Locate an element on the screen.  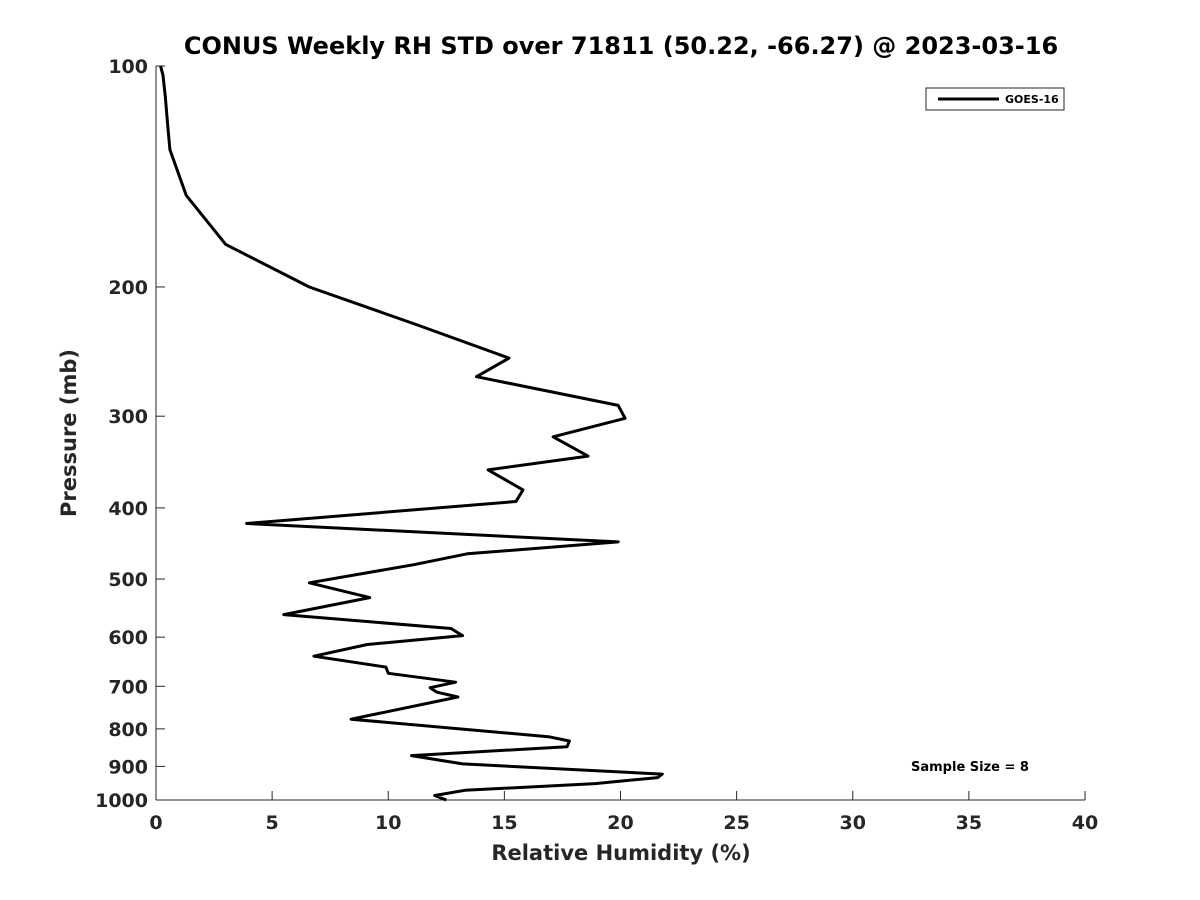
x-tick-label-25: 25 is located at coordinates (736, 823).